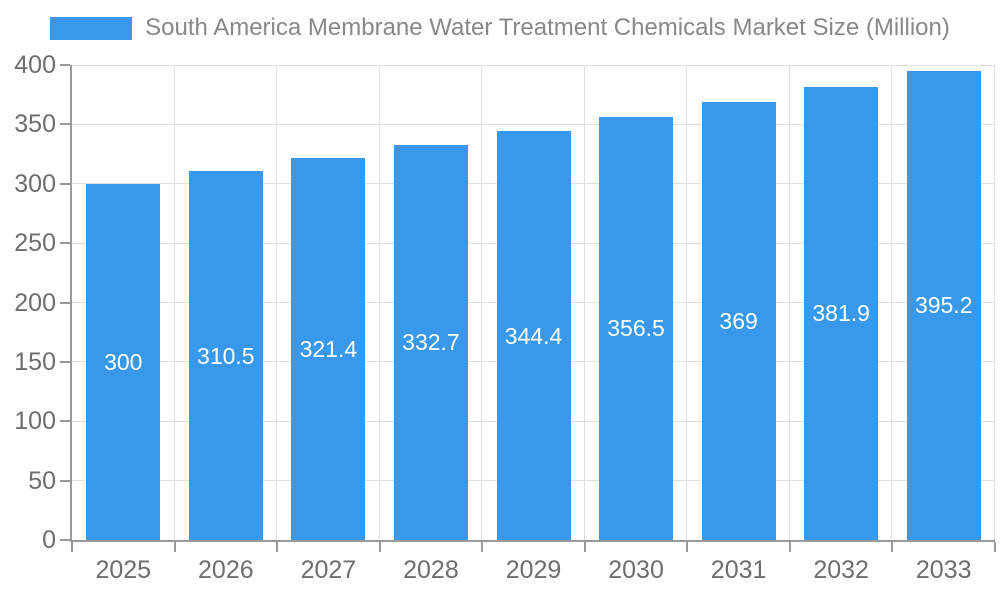 This screenshot has height=600, width=1000. What do you see at coordinates (35, 243) in the screenshot?
I see `y-axis-label: 250` at bounding box center [35, 243].